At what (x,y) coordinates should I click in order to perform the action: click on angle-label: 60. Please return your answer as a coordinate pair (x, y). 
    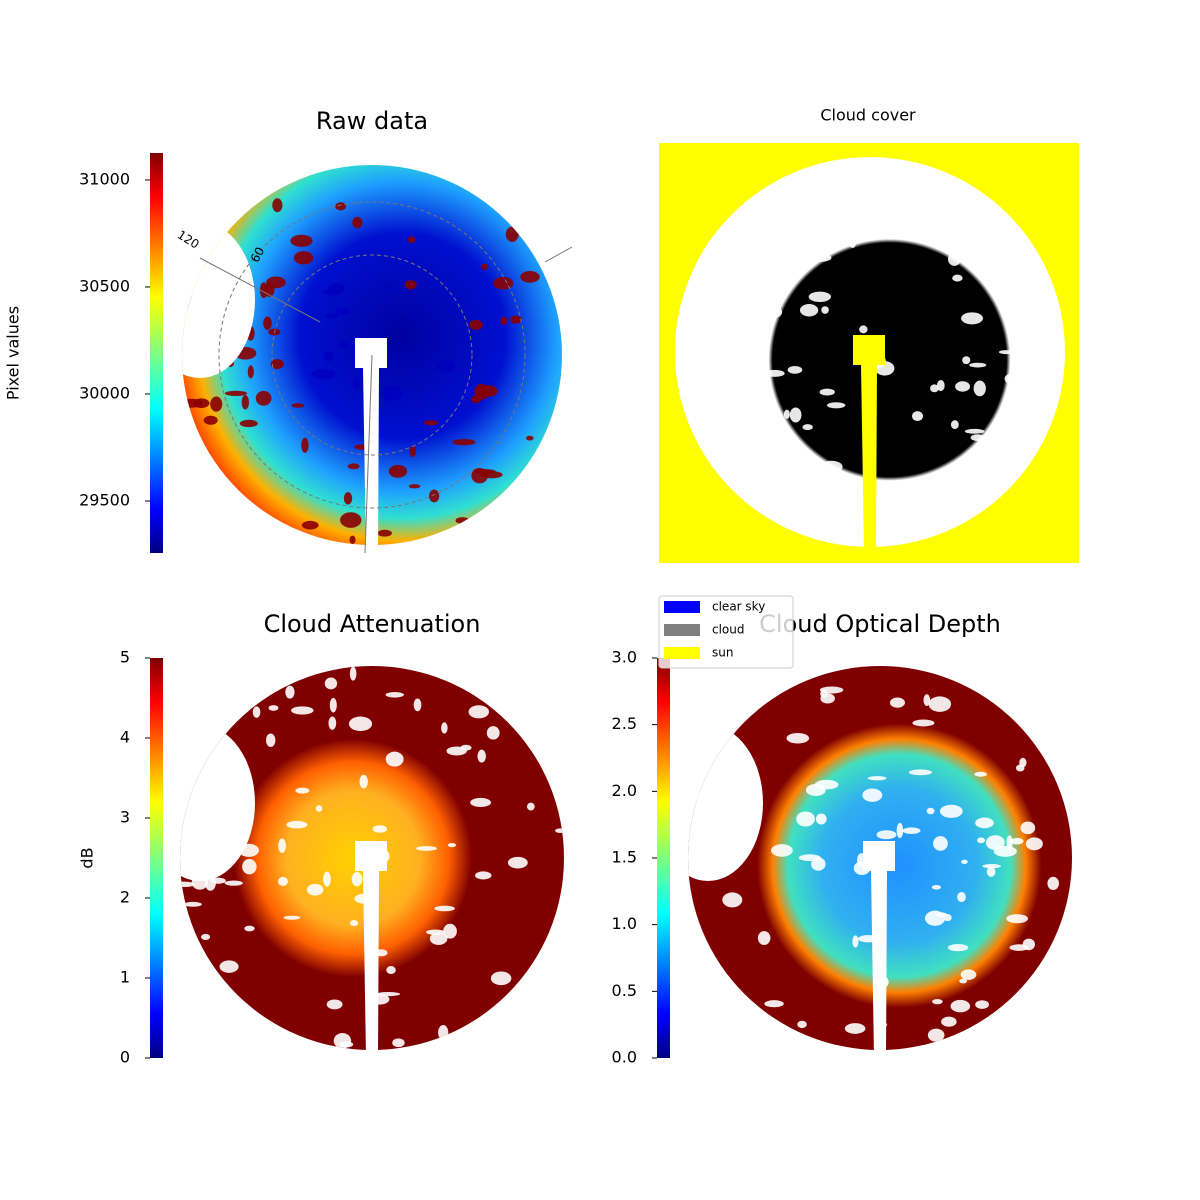
    Looking at the image, I should click on (258, 255).